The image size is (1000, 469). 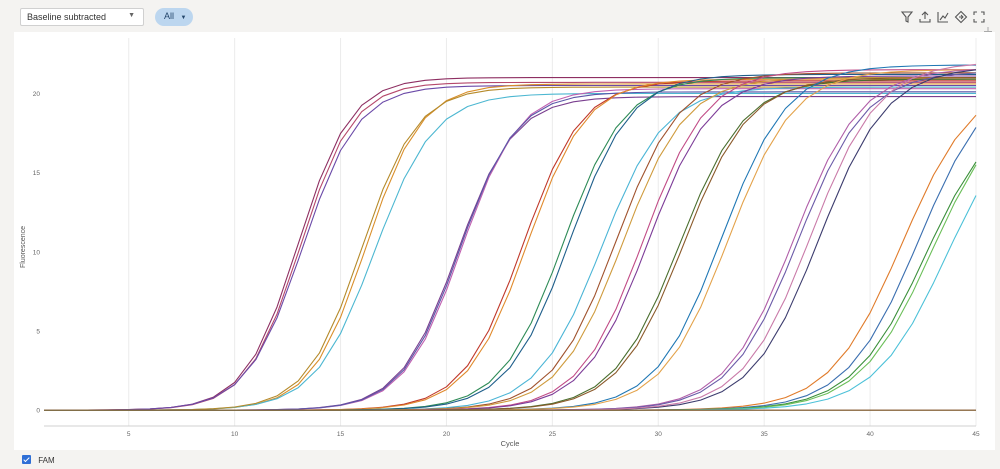 I want to click on filter-select: All ▼, so click(x=174, y=17).